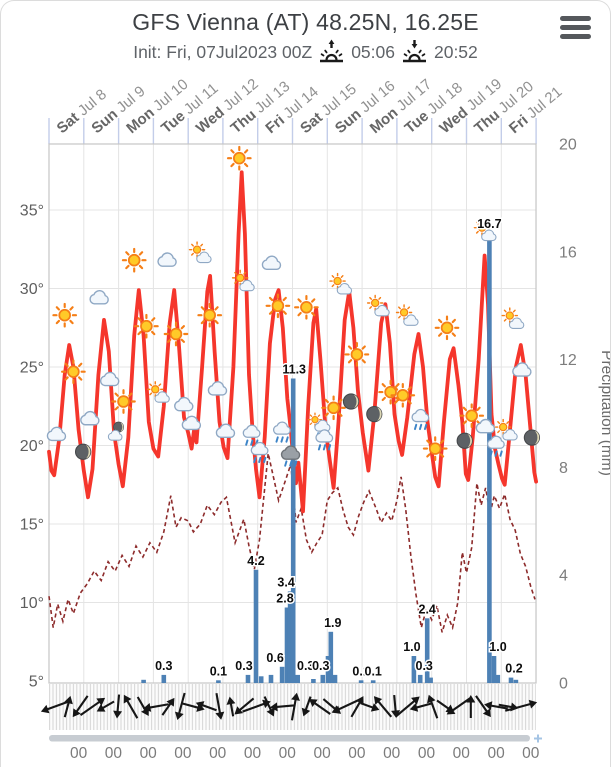  What do you see at coordinates (575, 27) in the screenshot?
I see `menu-button` at bounding box center [575, 27].